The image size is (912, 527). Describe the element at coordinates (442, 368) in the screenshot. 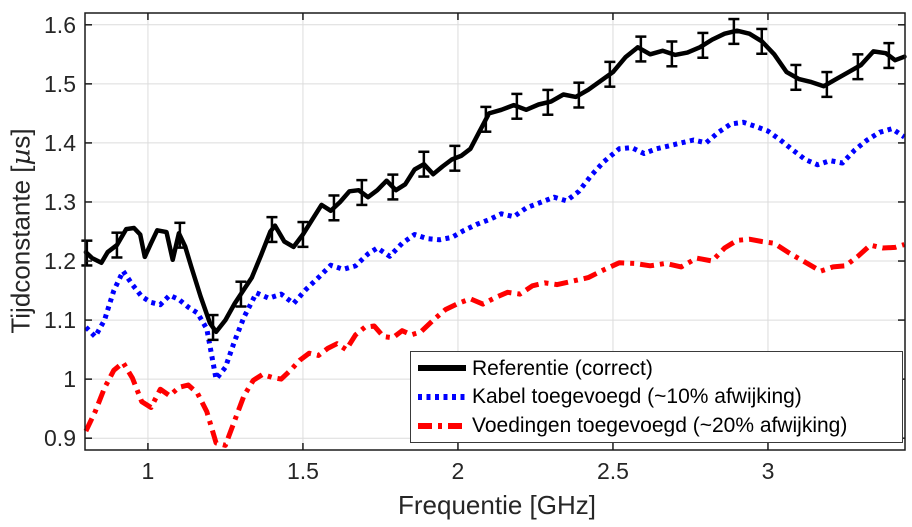

I see `legend-line-sample-black-solid` at that location.